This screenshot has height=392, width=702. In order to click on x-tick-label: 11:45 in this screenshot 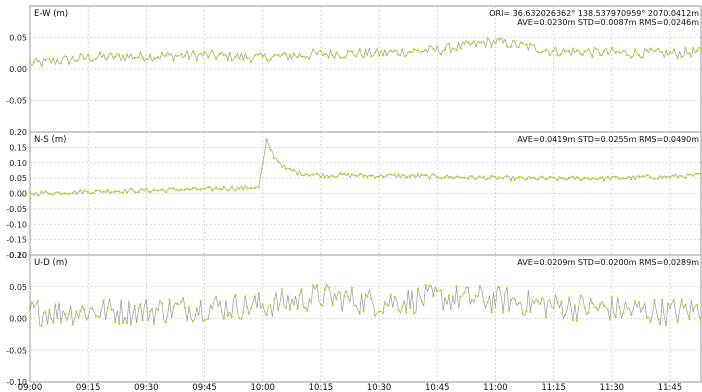, I will do `click(670, 387)`.